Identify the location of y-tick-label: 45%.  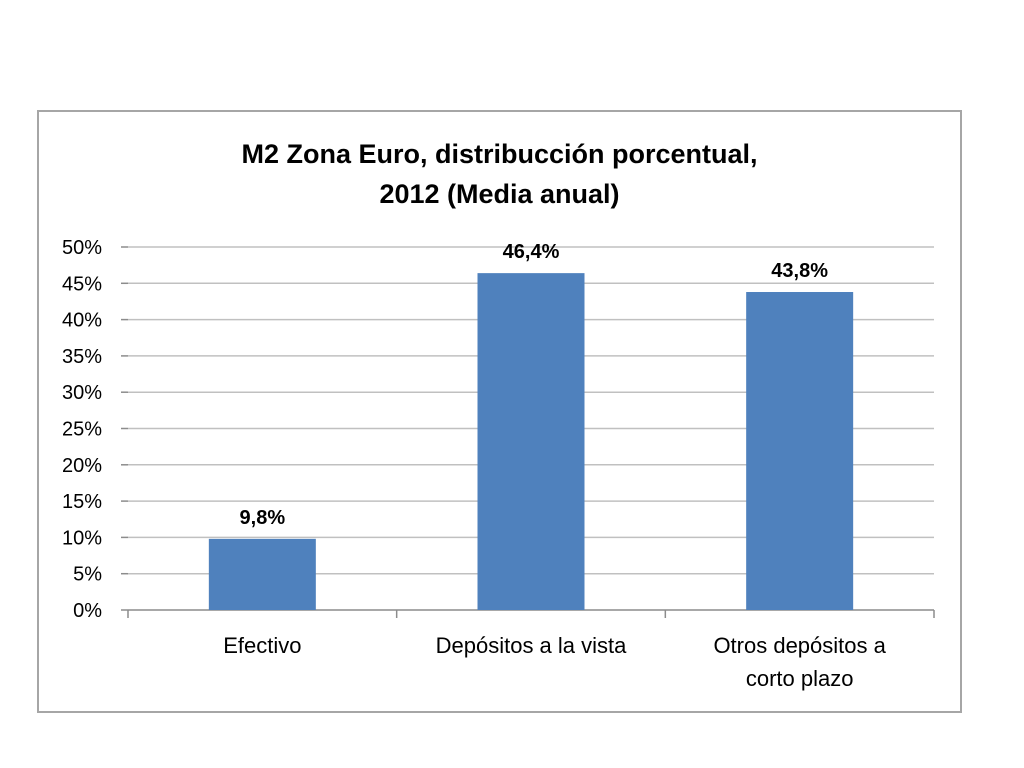
(82, 284).